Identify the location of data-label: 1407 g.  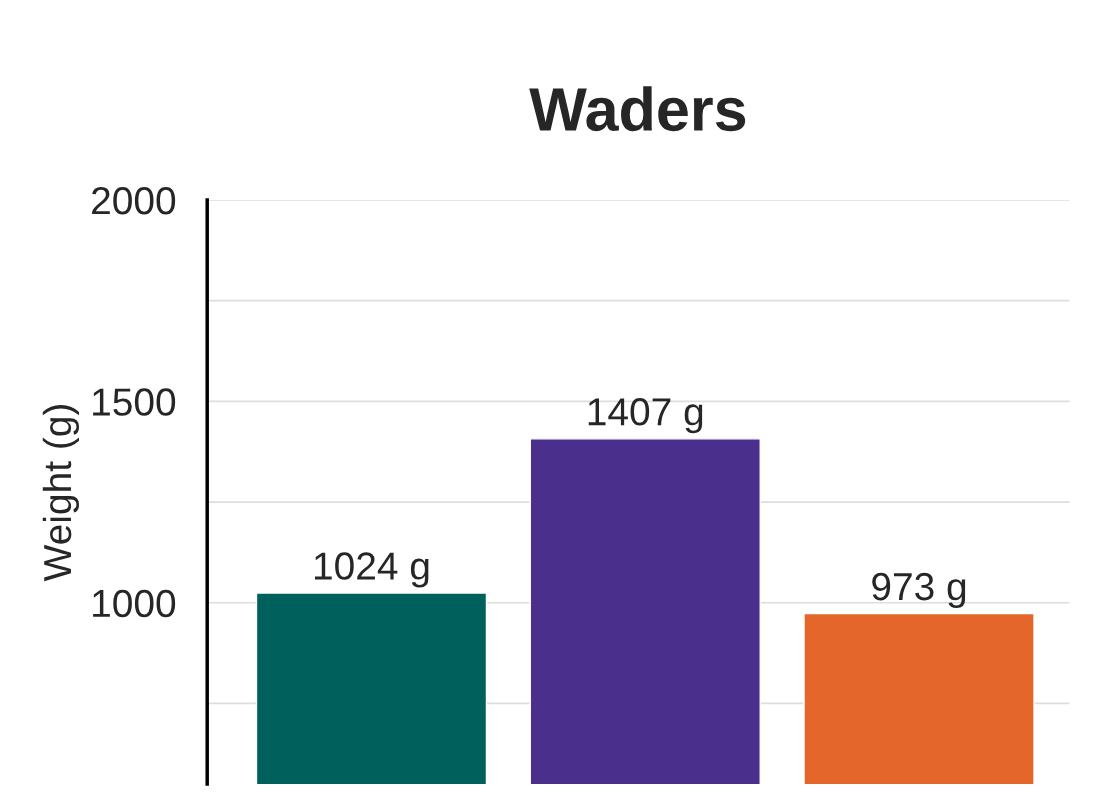
(645, 416).